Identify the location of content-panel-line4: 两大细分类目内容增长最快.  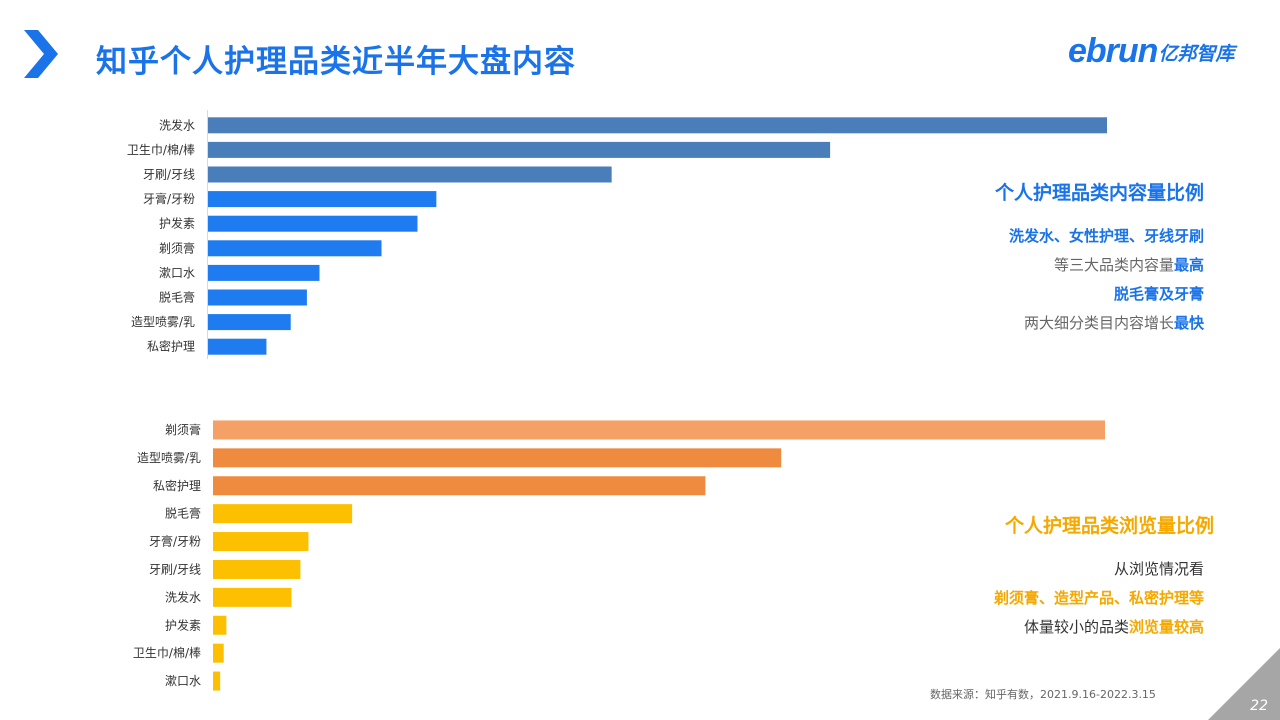
(1099, 323).